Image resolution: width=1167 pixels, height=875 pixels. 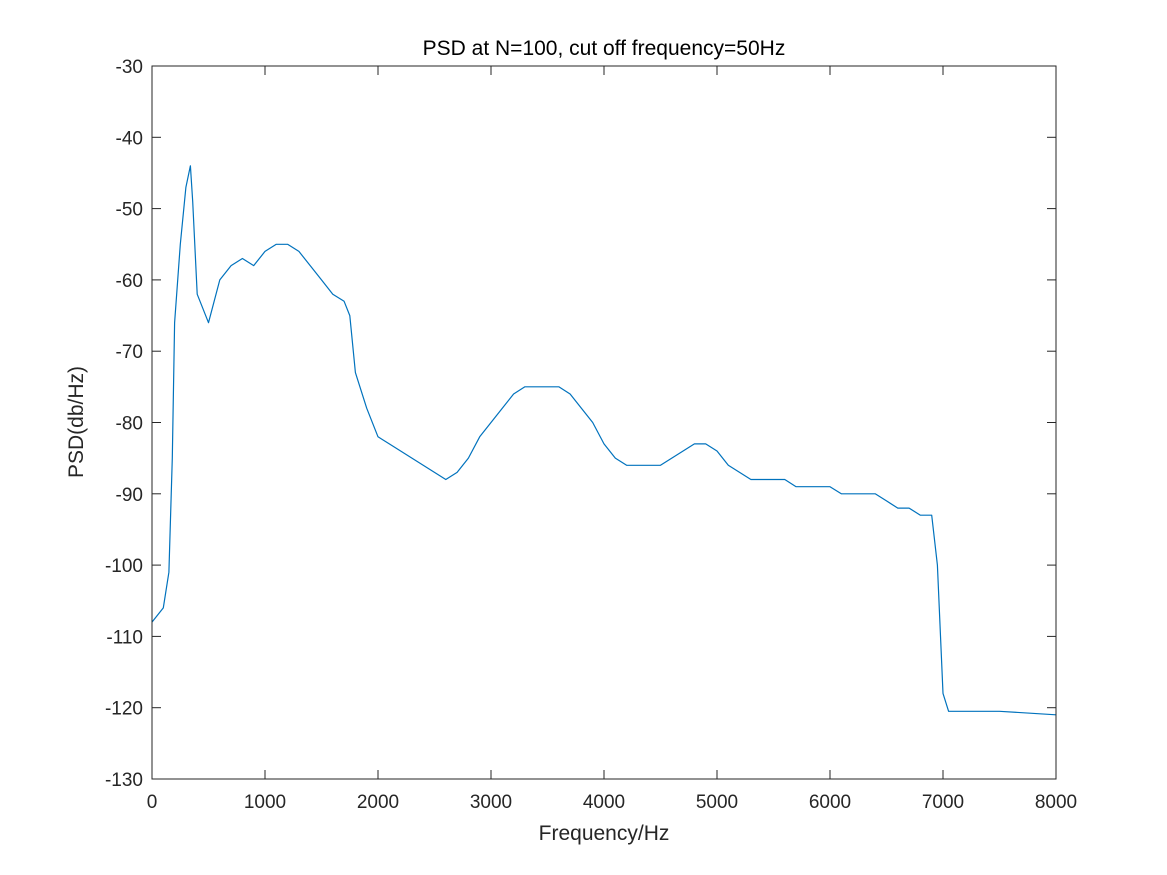 I want to click on x-axis-title: Frequency/Hz, so click(x=604, y=833).